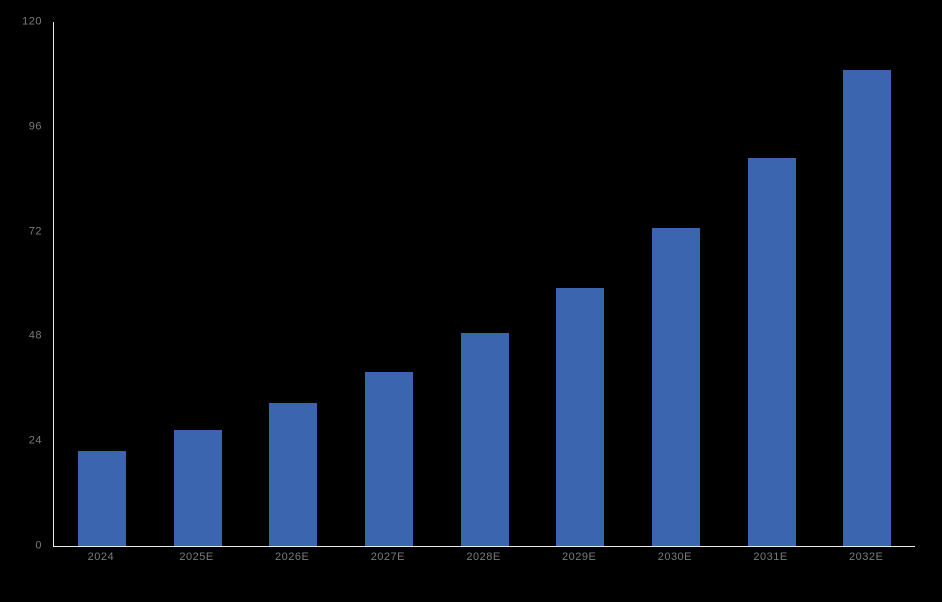 The image size is (942, 602). What do you see at coordinates (580, 416) in the screenshot?
I see `bar-2029E` at bounding box center [580, 416].